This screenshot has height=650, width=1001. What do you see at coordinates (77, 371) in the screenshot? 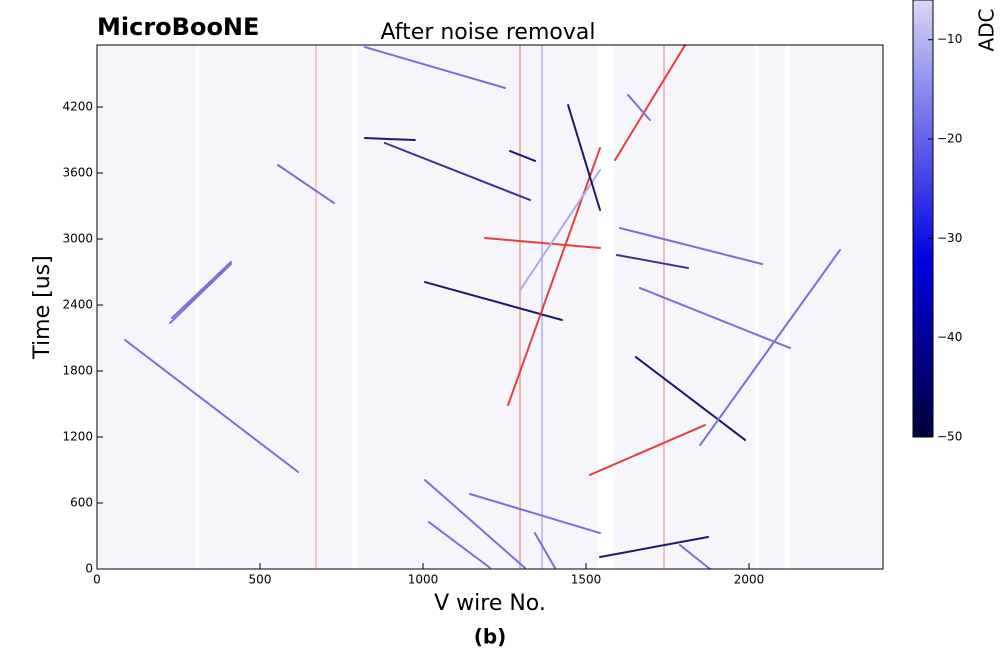
I see `y-tick-label: 1800` at bounding box center [77, 371].